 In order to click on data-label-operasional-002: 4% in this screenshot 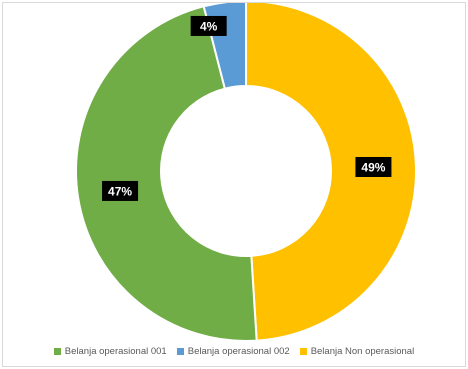, I will do `click(208, 25)`.